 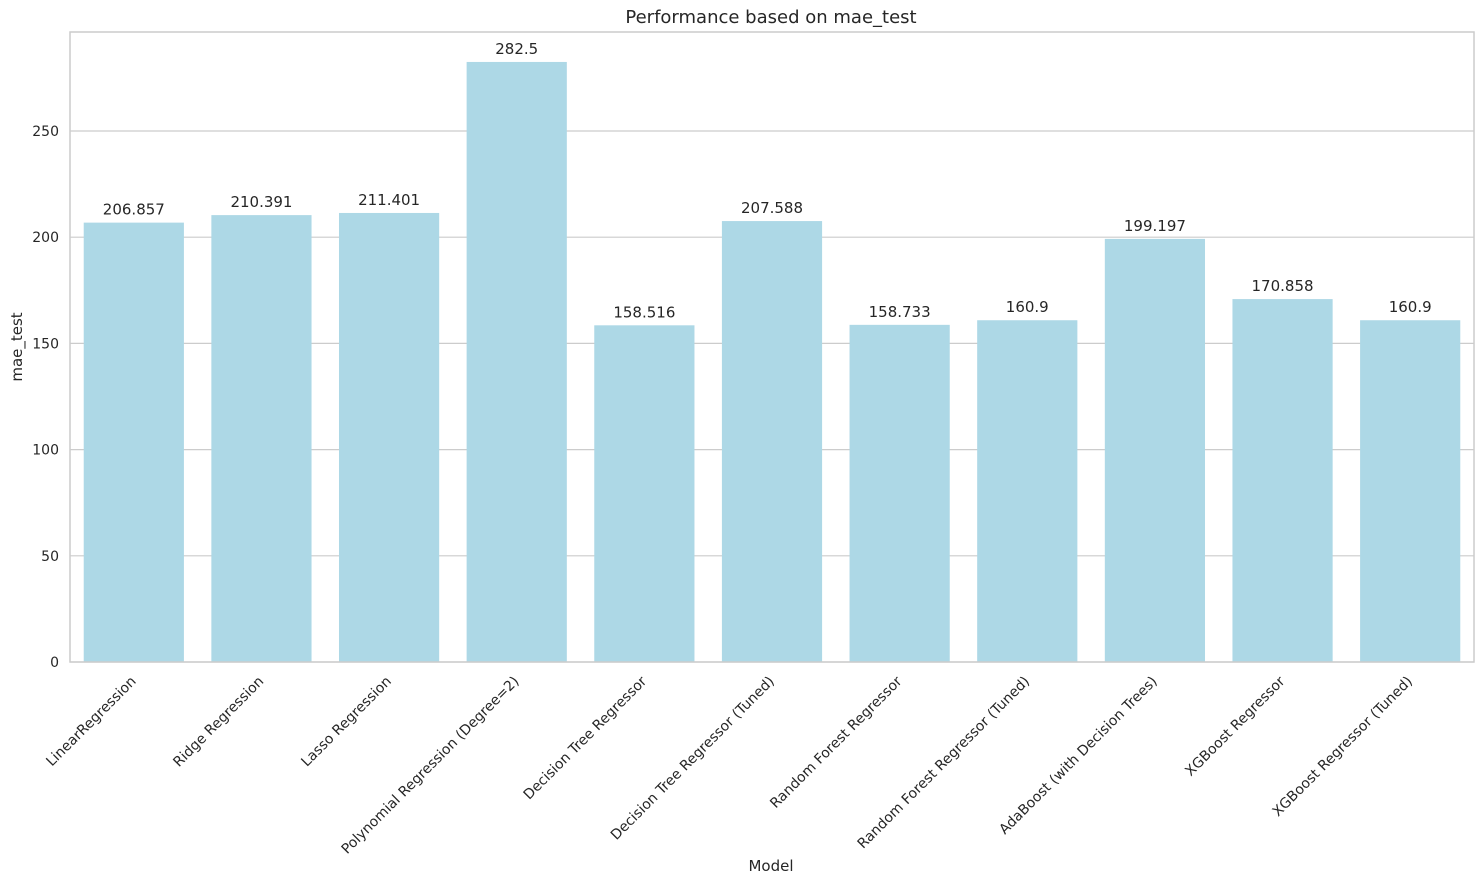 What do you see at coordinates (1283, 286) in the screenshot?
I see `bar-value-label: 170.858` at bounding box center [1283, 286].